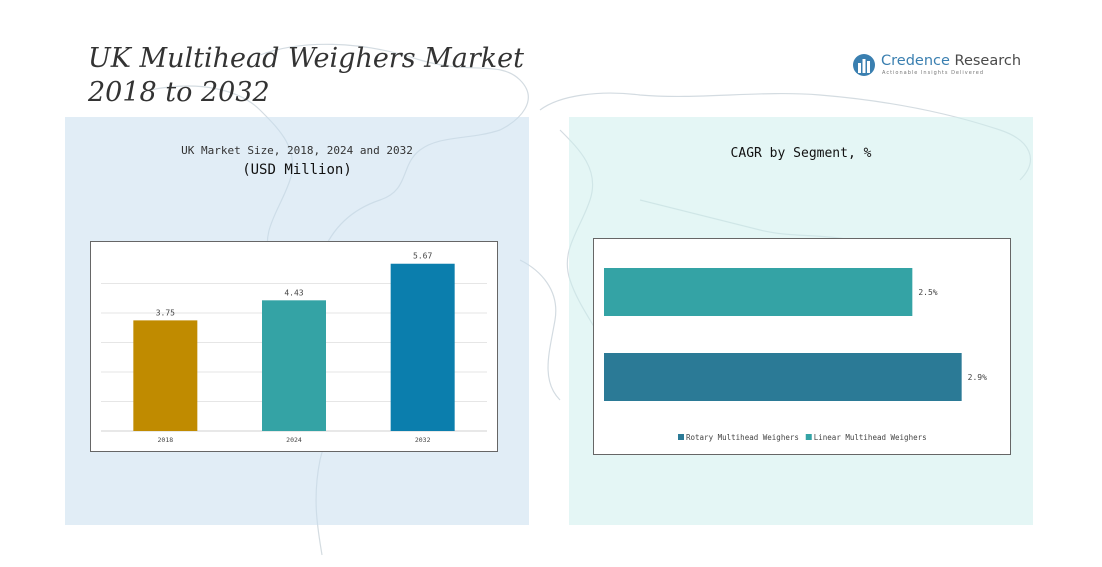 This screenshot has height=567, width=1102. I want to click on bar-value-label: 3.75, so click(165, 312).